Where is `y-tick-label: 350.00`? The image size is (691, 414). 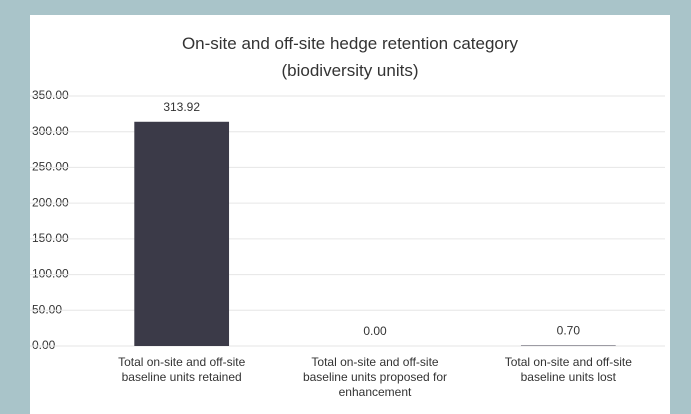 y-tick-label: 350.00 is located at coordinates (50, 95).